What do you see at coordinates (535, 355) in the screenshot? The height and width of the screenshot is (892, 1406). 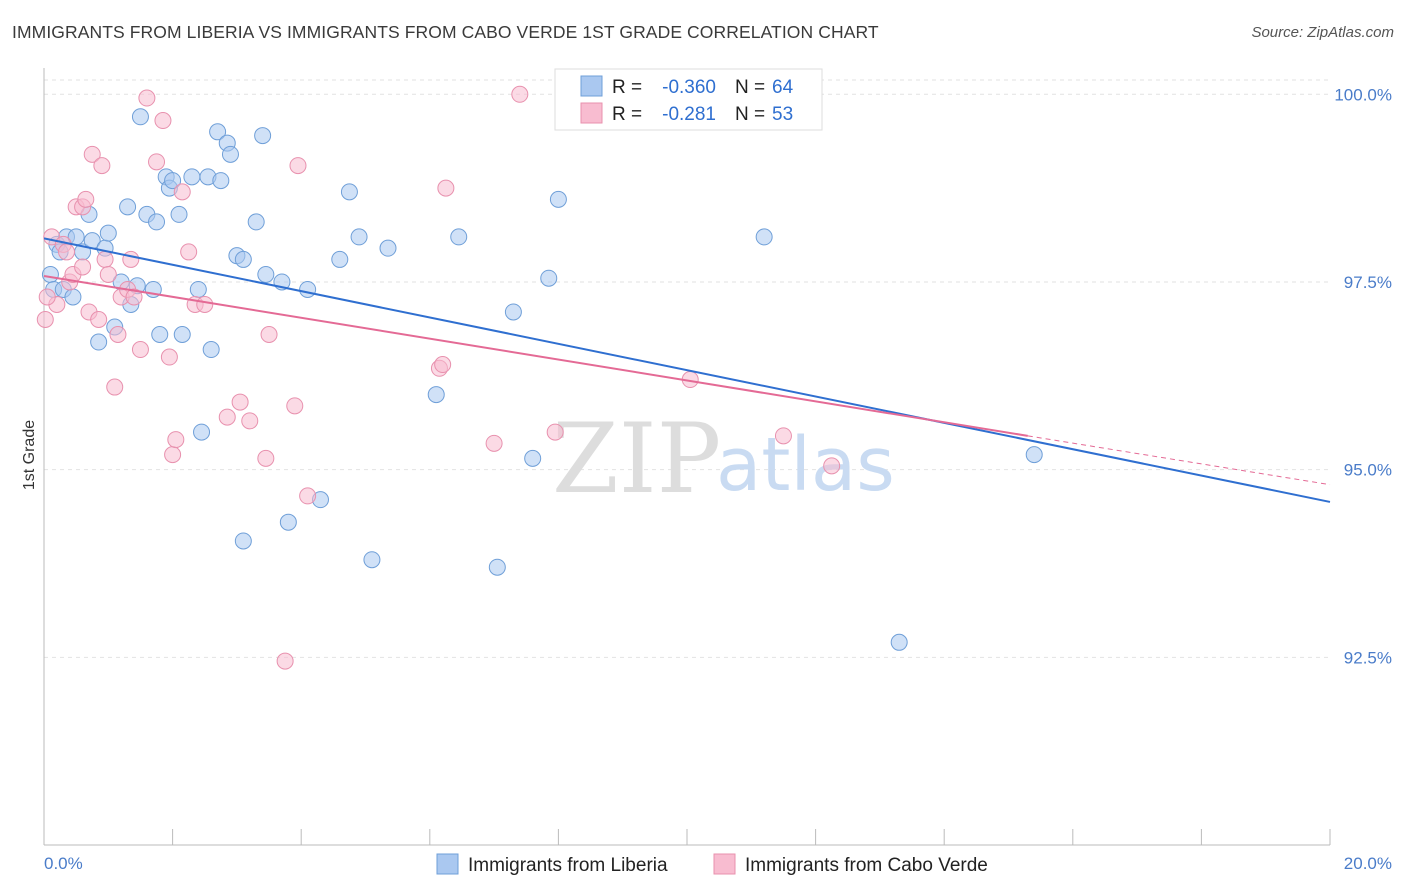 I see `trend-line-caboverde` at bounding box center [535, 355].